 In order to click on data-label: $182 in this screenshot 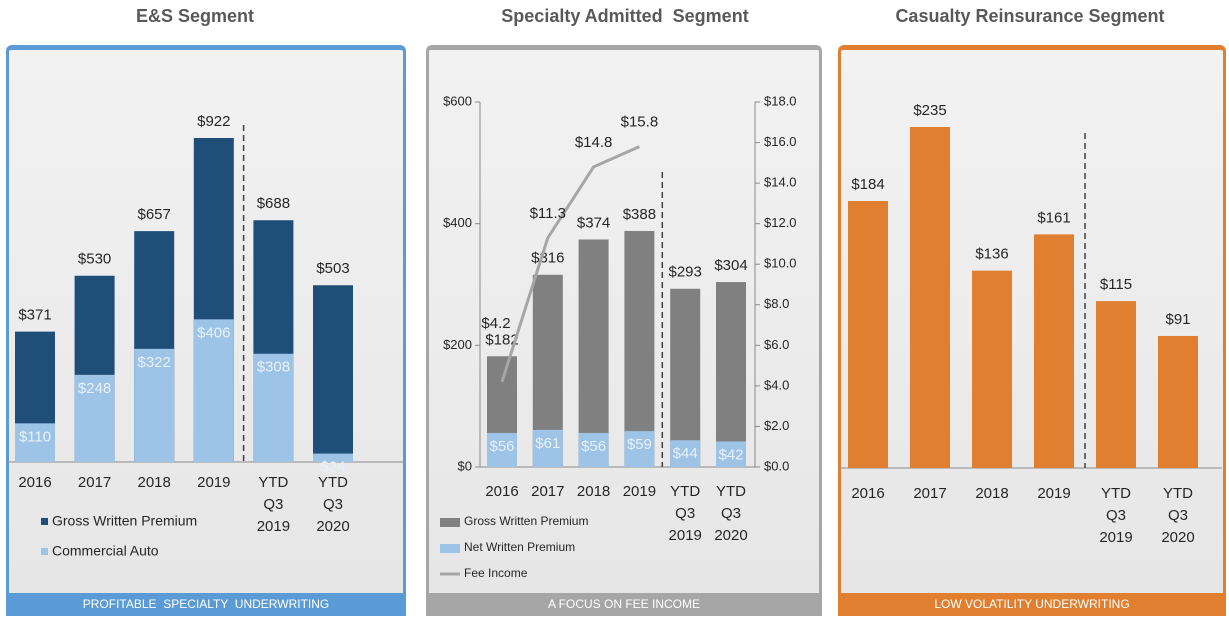, I will do `click(501, 339)`.